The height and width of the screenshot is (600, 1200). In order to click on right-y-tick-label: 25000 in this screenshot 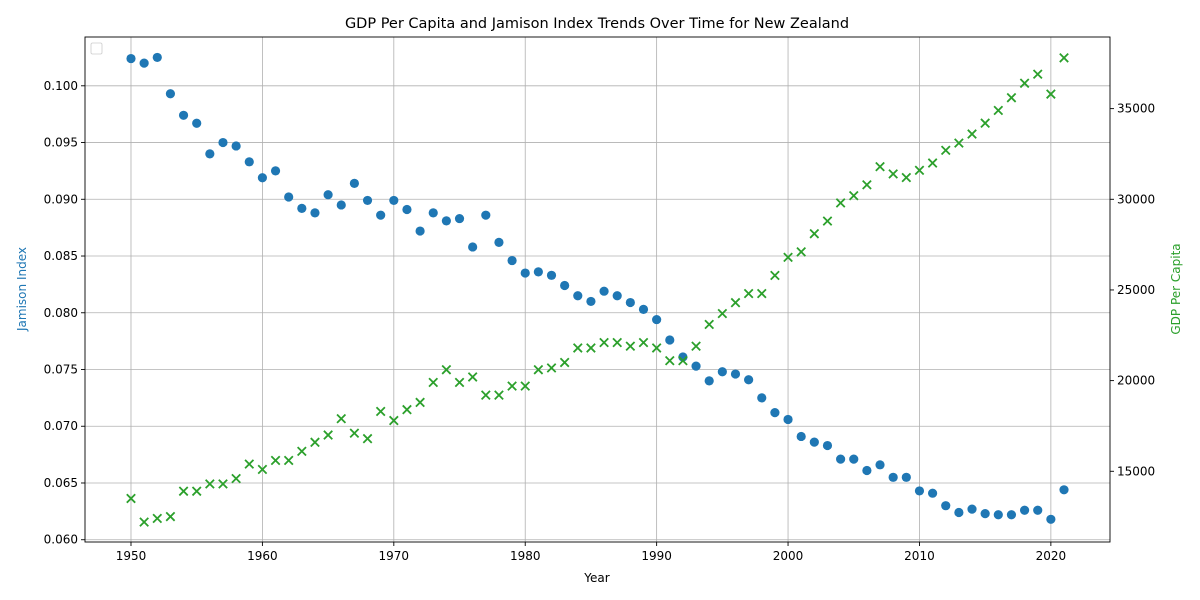, I will do `click(1136, 290)`.